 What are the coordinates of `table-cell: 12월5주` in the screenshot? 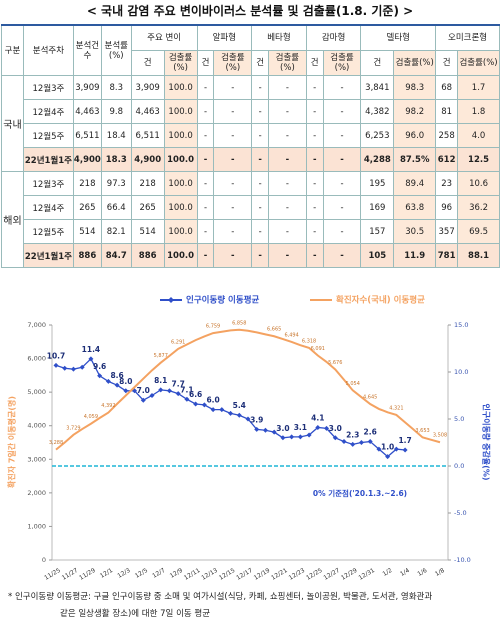 It's located at (48, 135).